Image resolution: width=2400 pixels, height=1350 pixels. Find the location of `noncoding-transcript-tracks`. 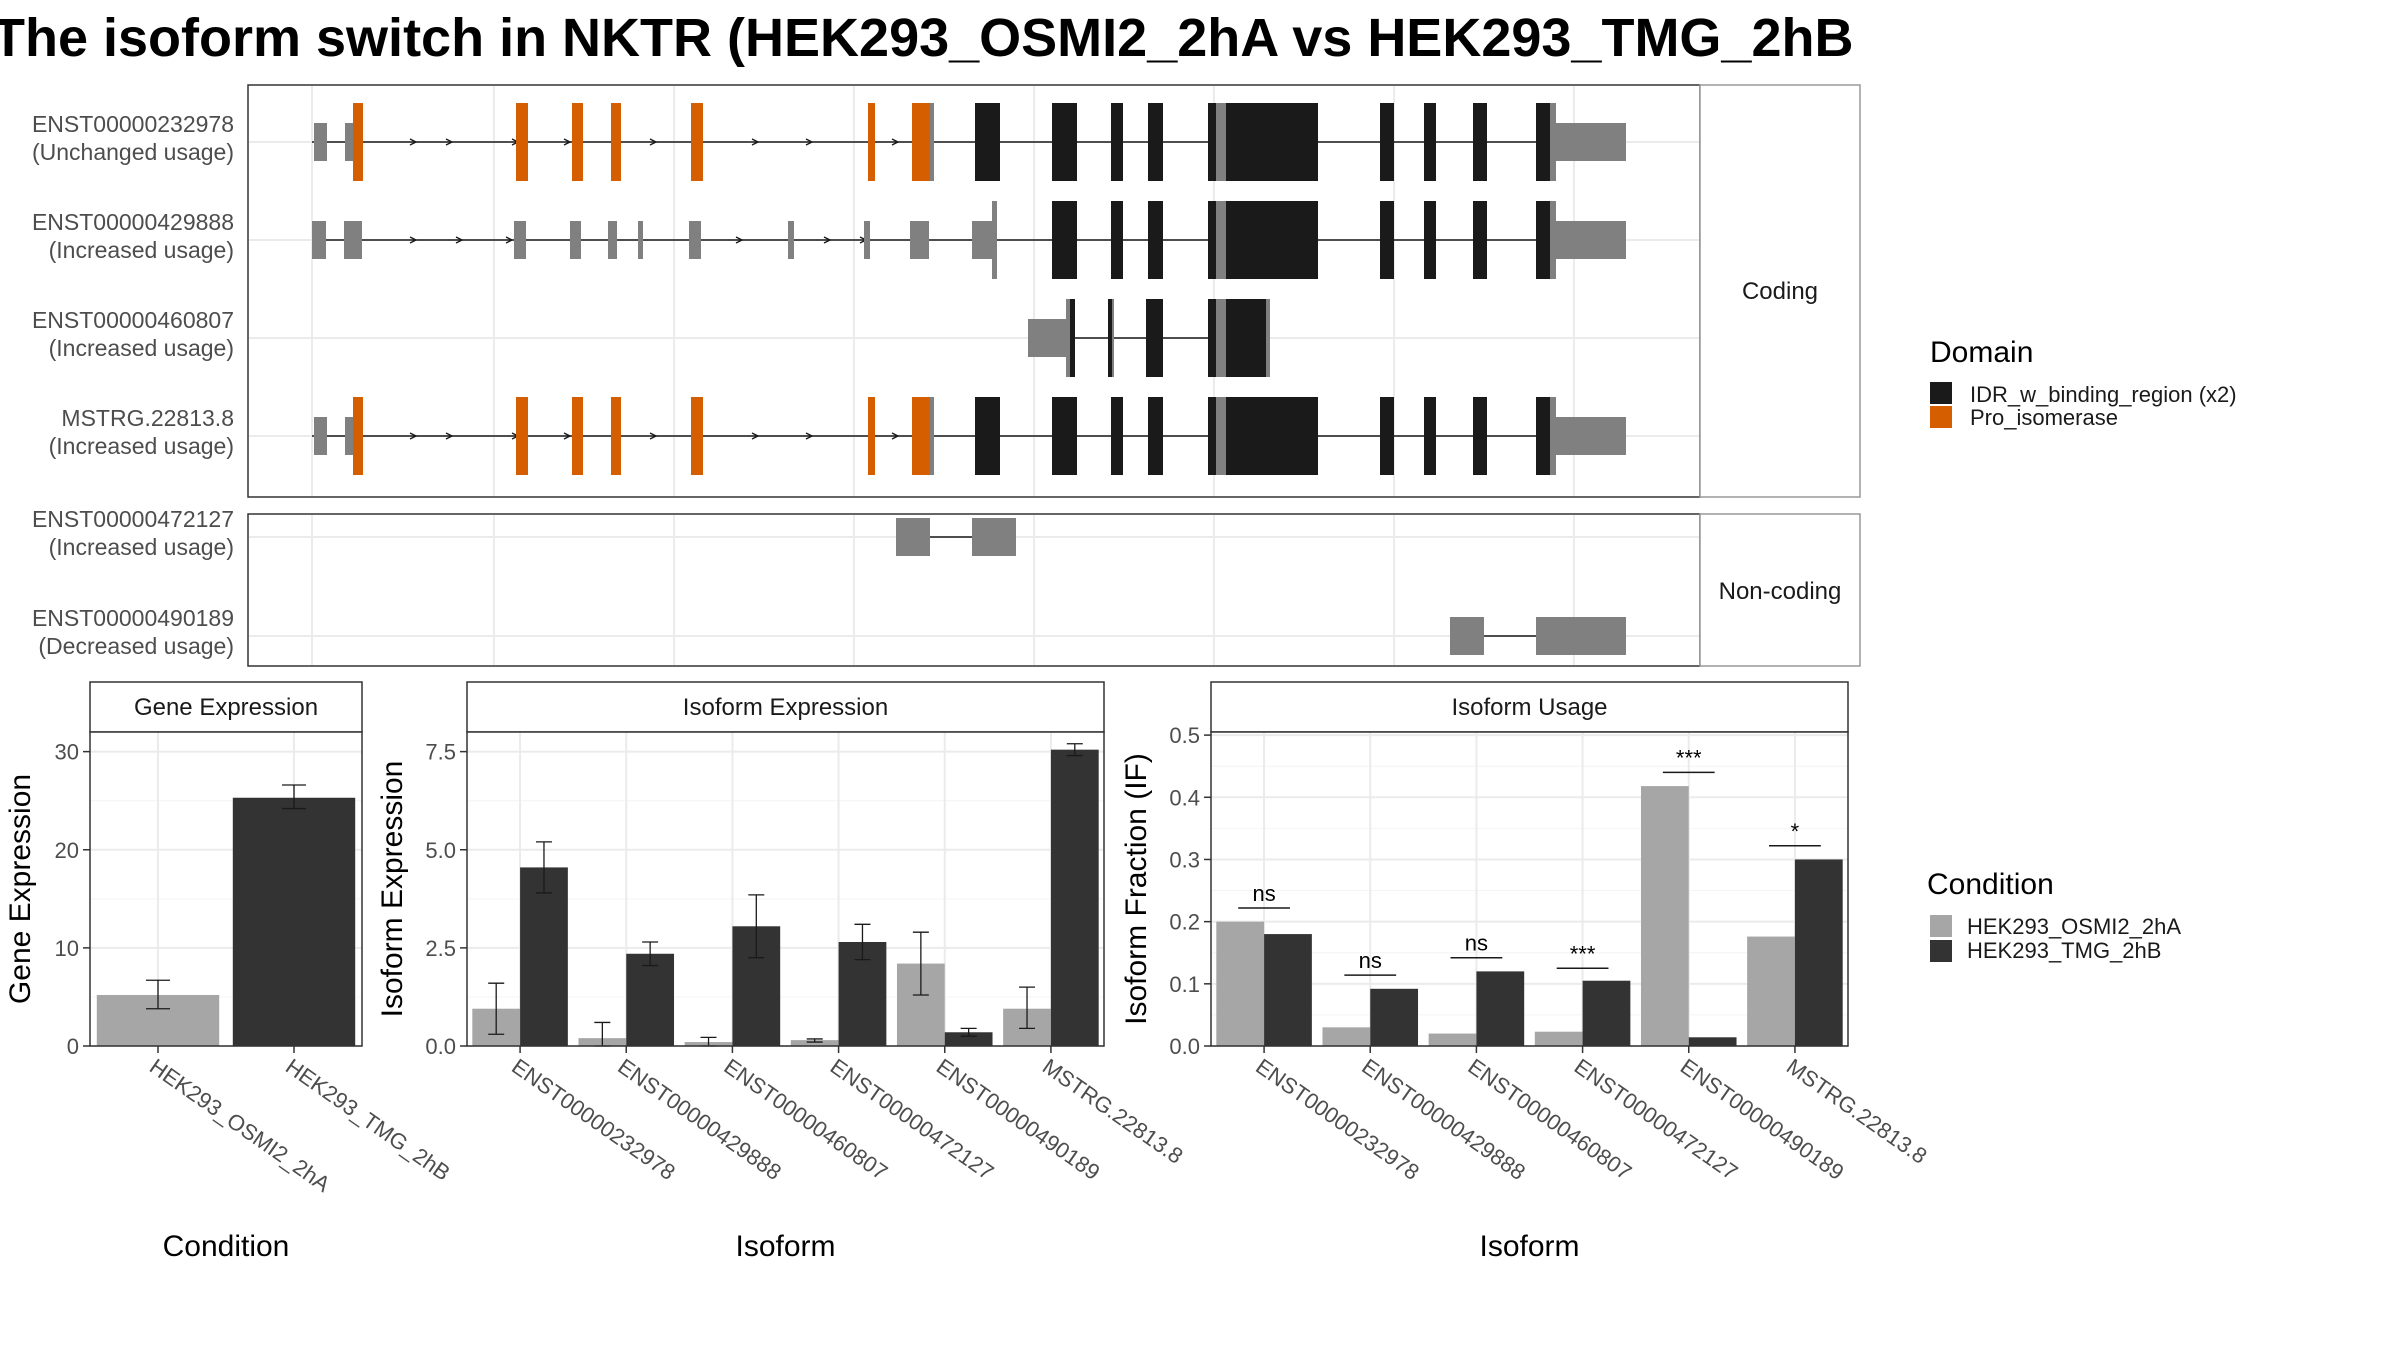

noncoding-transcript-tracks is located at coordinates (1261, 586).